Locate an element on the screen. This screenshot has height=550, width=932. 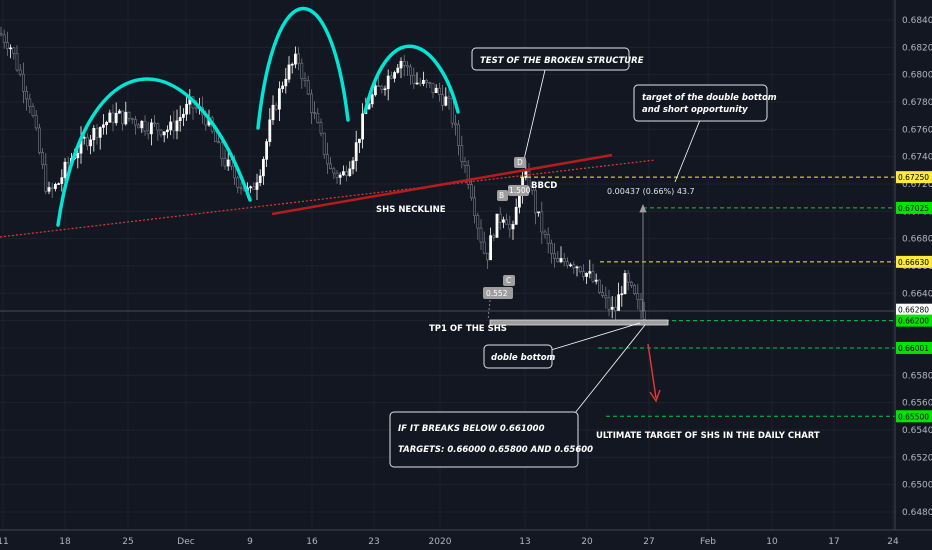
x-tick-label: 20 is located at coordinates (587, 542).